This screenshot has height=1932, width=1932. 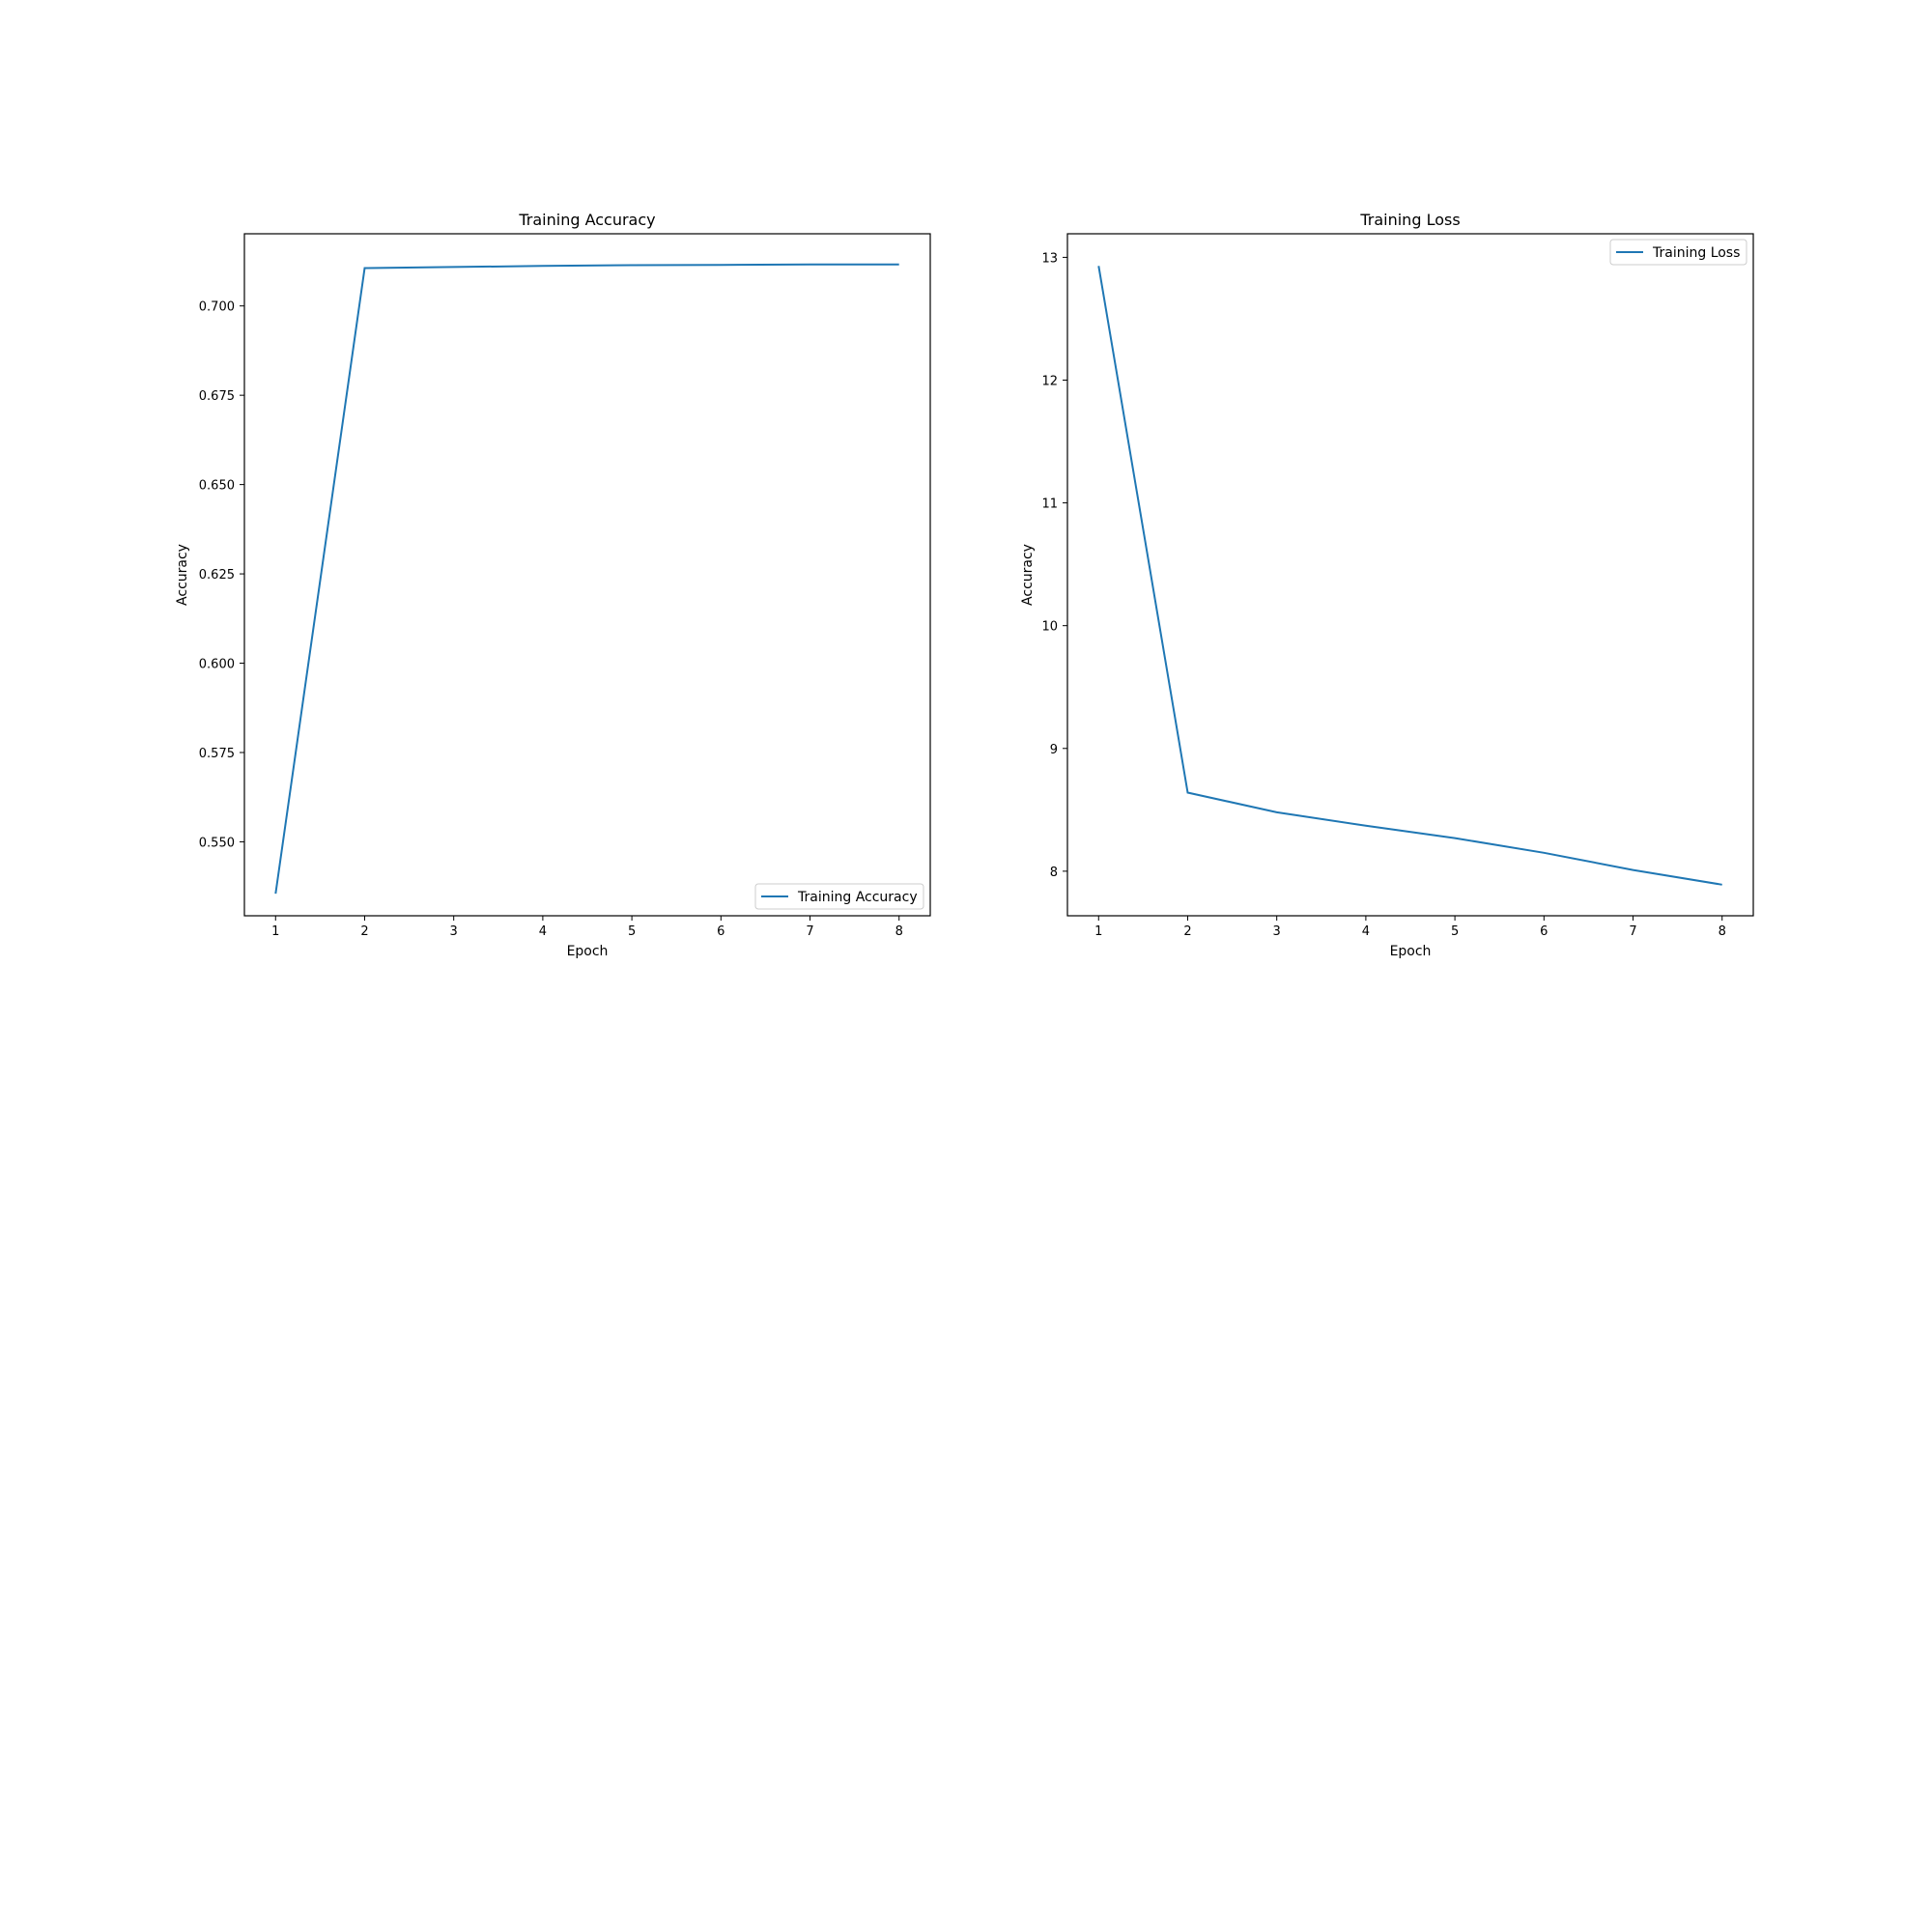 I want to click on legend: Training Loss, so click(x=1678, y=252).